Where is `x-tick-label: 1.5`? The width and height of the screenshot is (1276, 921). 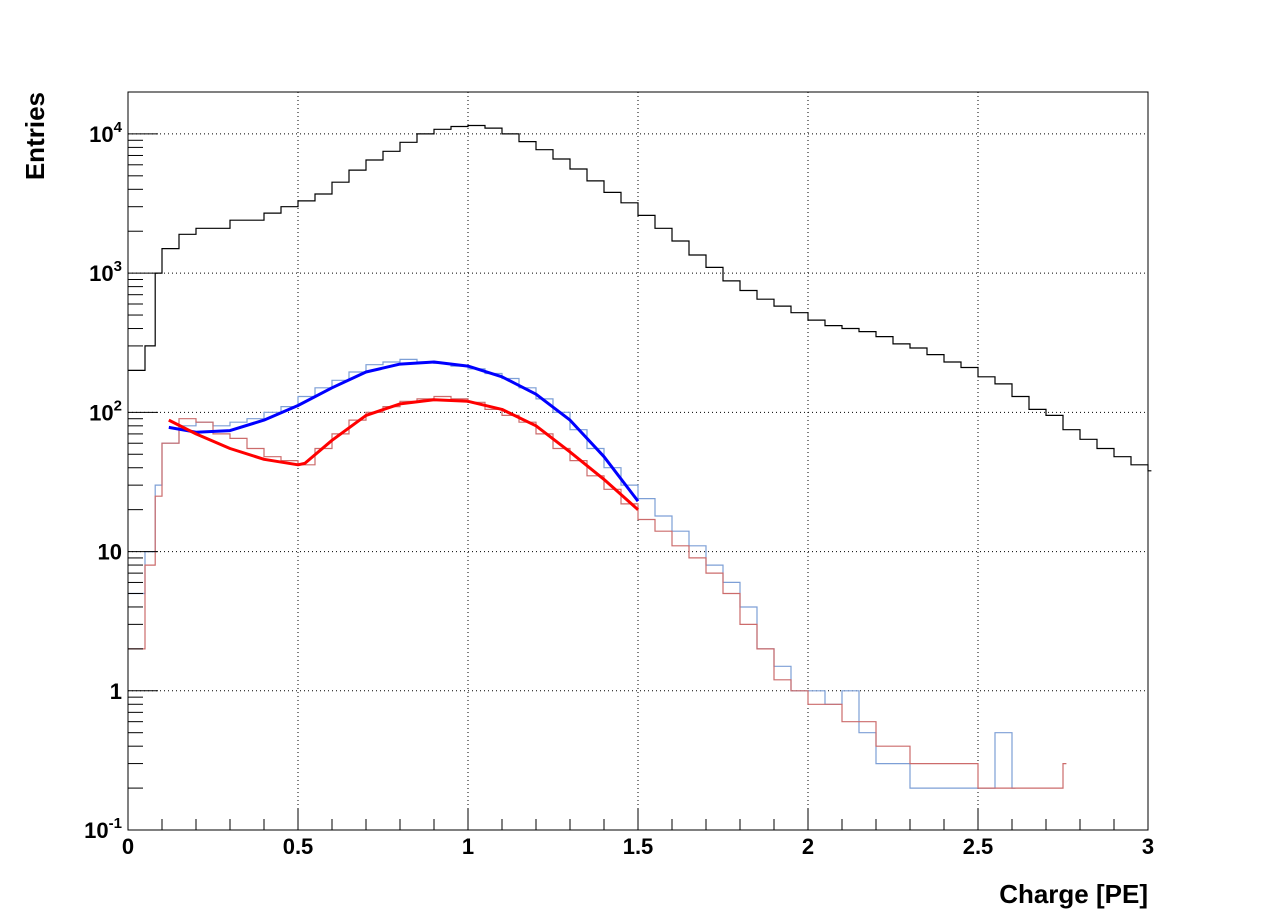
x-tick-label: 1.5 is located at coordinates (638, 846).